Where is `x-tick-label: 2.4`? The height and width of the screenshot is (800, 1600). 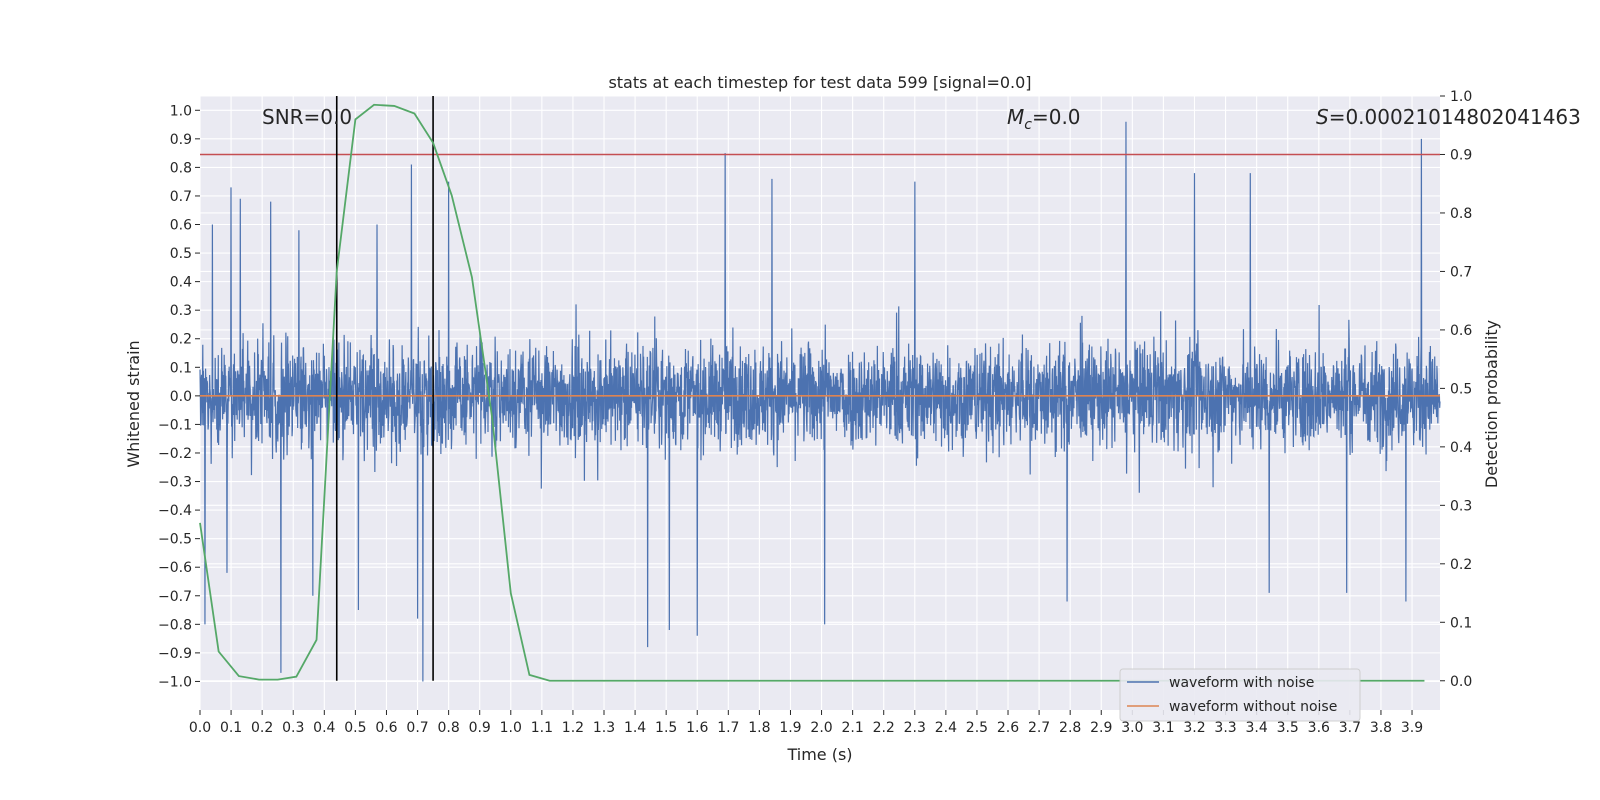
x-tick-label: 2.4 is located at coordinates (946, 728).